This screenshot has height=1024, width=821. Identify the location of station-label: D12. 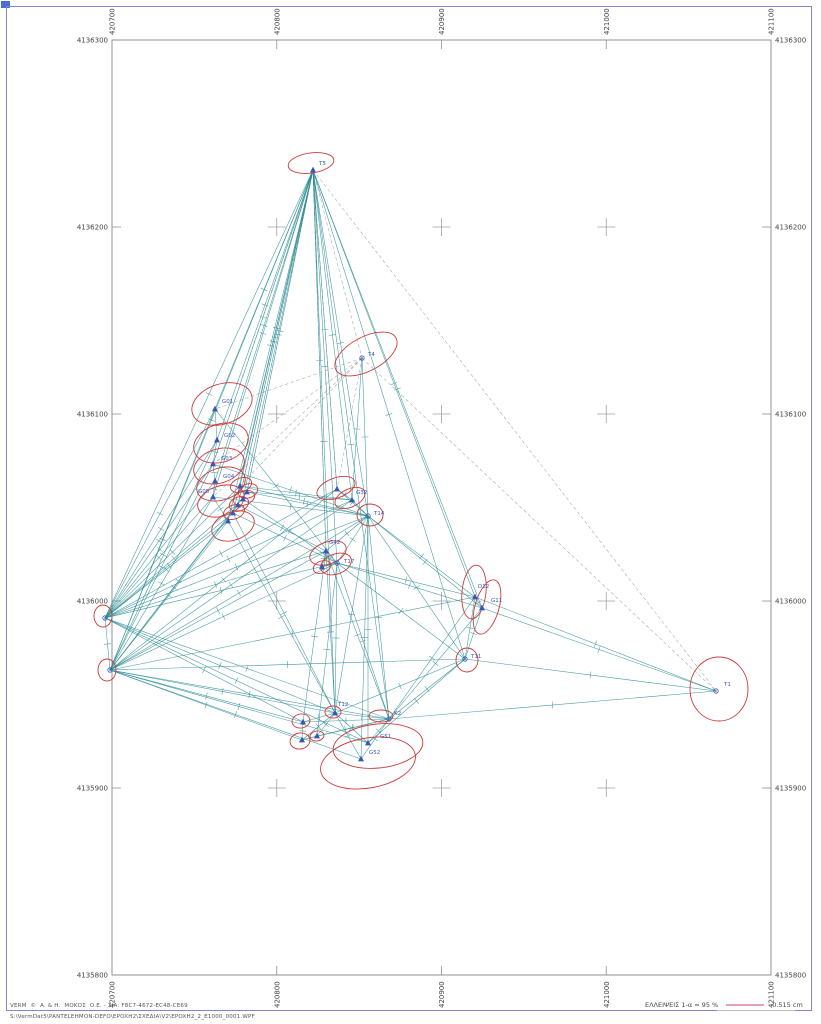
(483, 587).